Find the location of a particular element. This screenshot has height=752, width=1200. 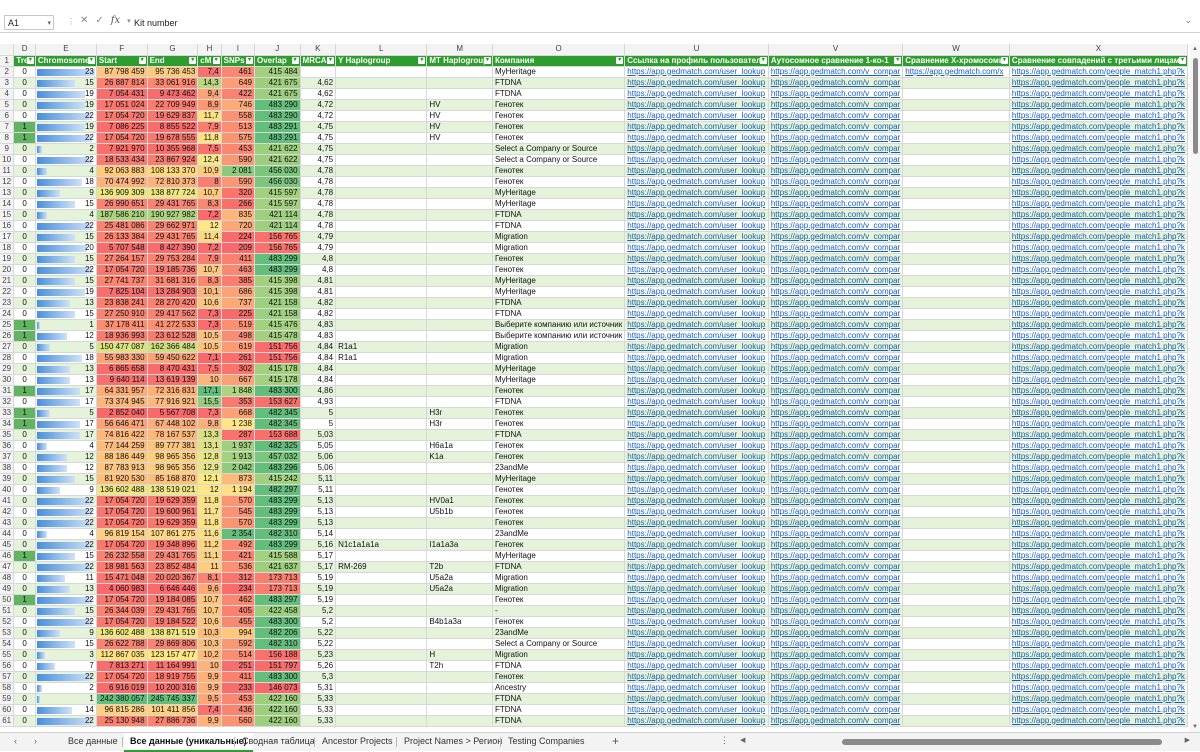

end-cell: 72 810 373 is located at coordinates (173, 182).